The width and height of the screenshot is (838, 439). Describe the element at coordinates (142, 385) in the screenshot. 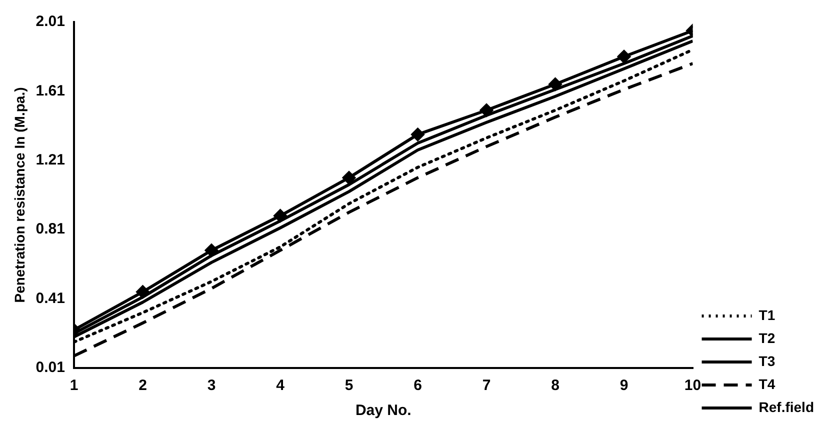

I see `x-tick-label: 2` at that location.